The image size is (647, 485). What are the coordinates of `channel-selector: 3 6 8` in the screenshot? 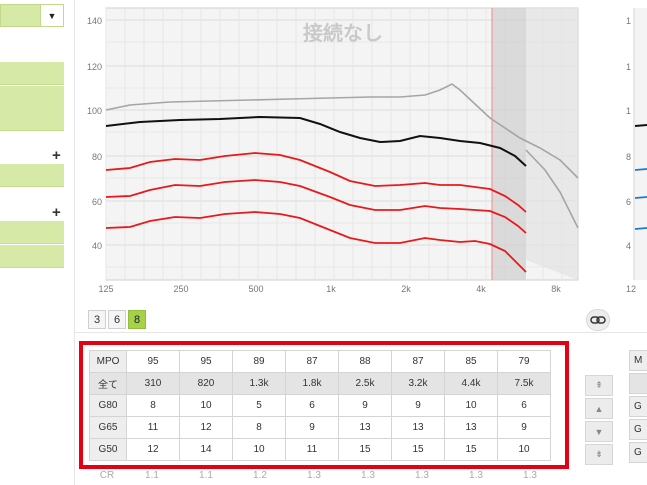 It's located at (118, 319).